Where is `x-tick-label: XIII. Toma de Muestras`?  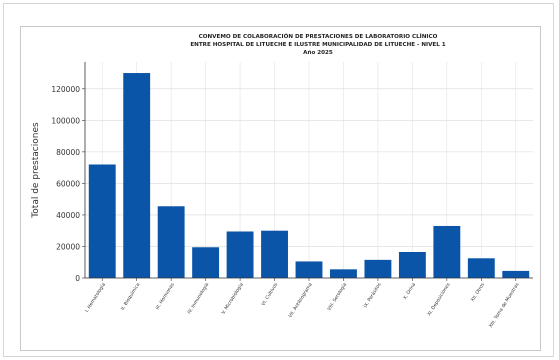 x-tick-label: XIII. Toma de Muestras is located at coordinates (504, 305).